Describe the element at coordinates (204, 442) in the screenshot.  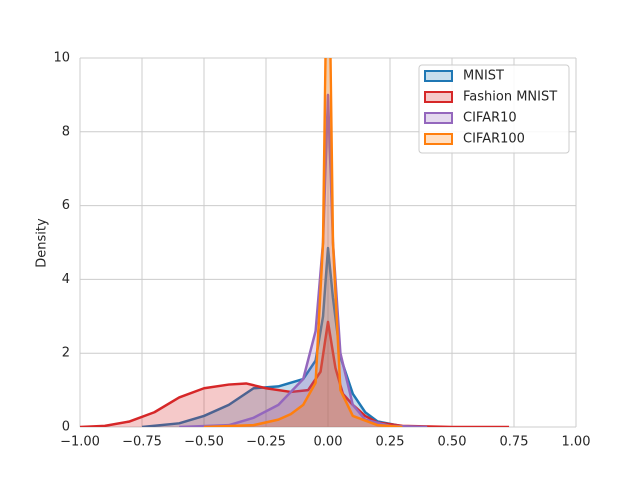
I see `x-tick-label: −0.50` at that location.